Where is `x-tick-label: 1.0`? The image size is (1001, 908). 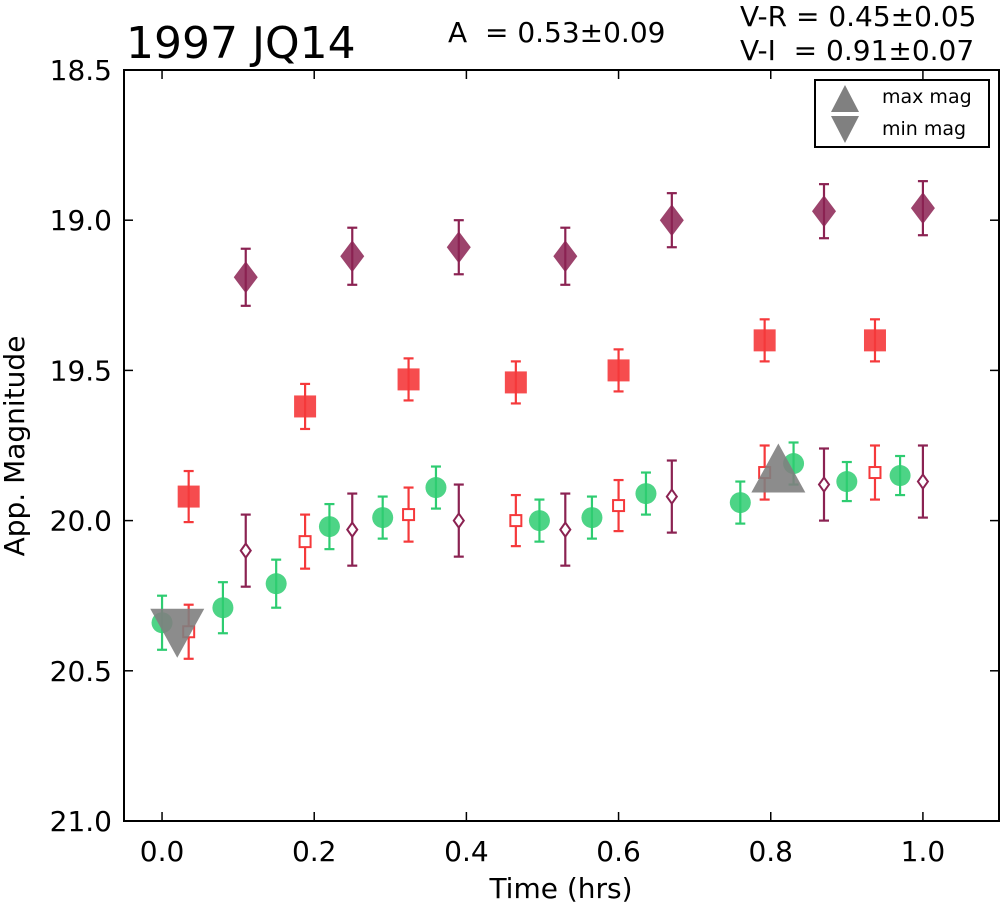 x-tick-label: 1.0 is located at coordinates (923, 851).